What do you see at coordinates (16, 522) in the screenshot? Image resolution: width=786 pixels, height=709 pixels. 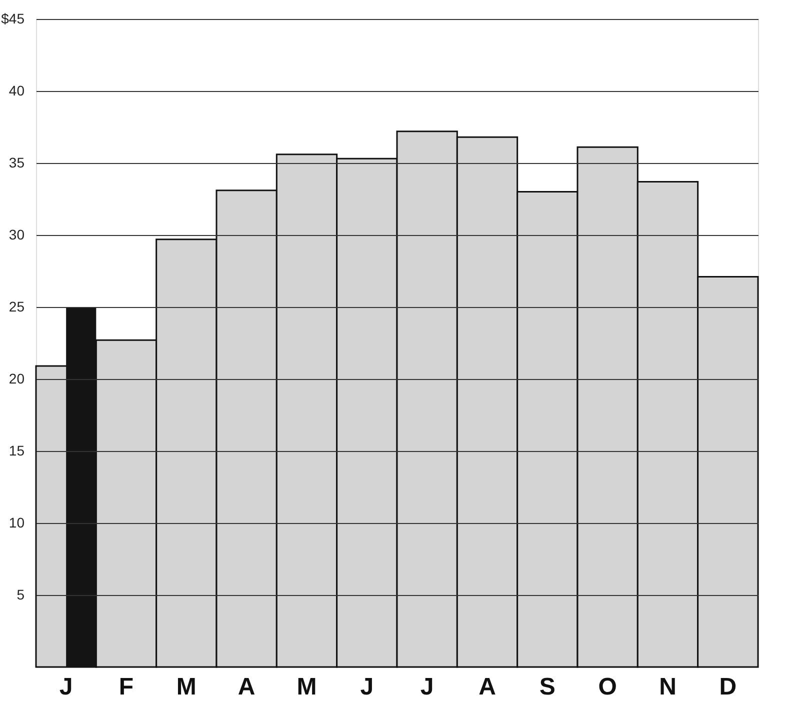 I see `y-tick-label: 10` at bounding box center [16, 522].